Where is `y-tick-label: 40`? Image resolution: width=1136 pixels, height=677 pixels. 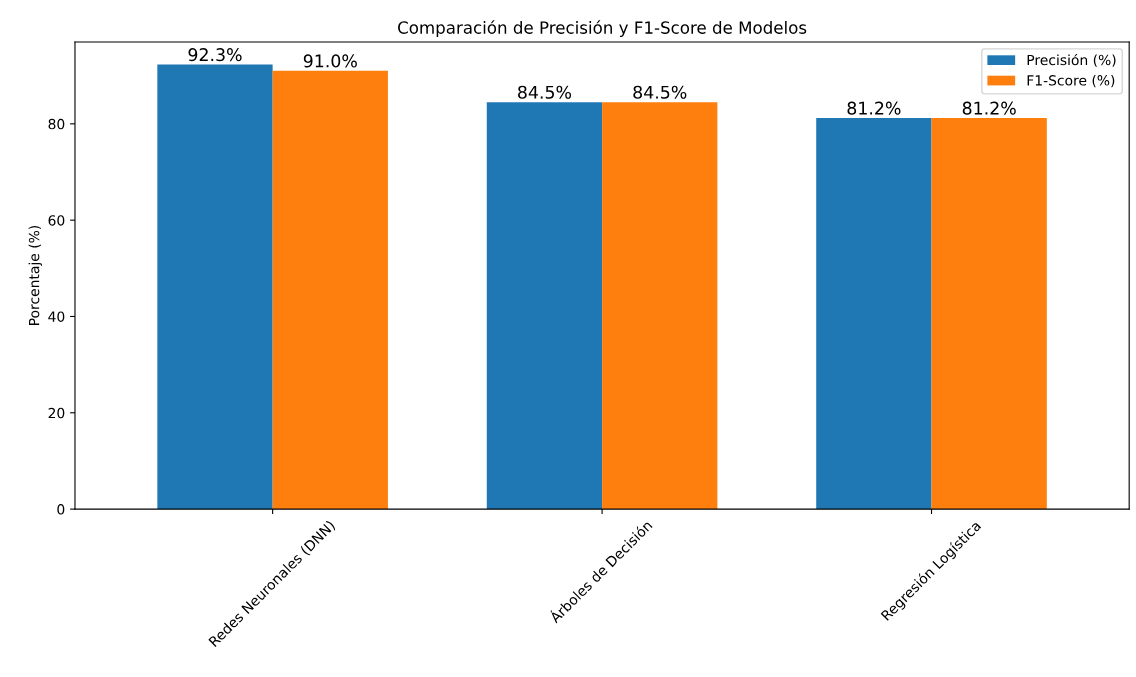
y-tick-label: 40 is located at coordinates (56, 316).